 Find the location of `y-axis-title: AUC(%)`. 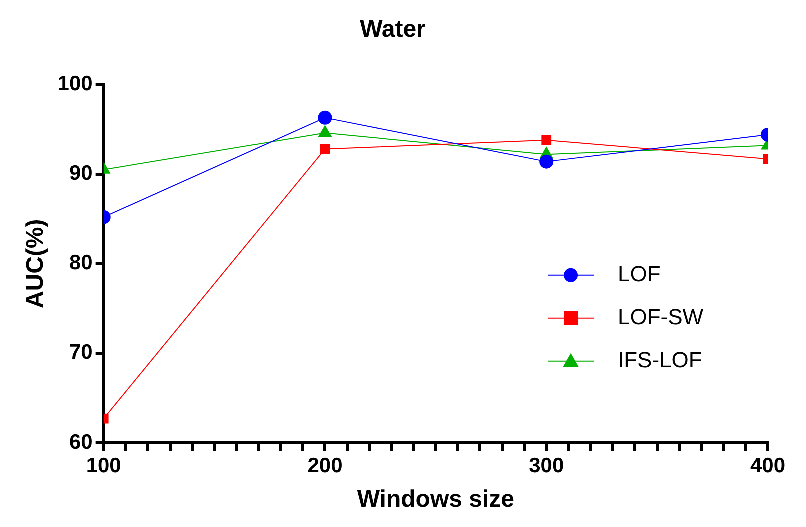

y-axis-title: AUC(%) is located at coordinates (36, 264).